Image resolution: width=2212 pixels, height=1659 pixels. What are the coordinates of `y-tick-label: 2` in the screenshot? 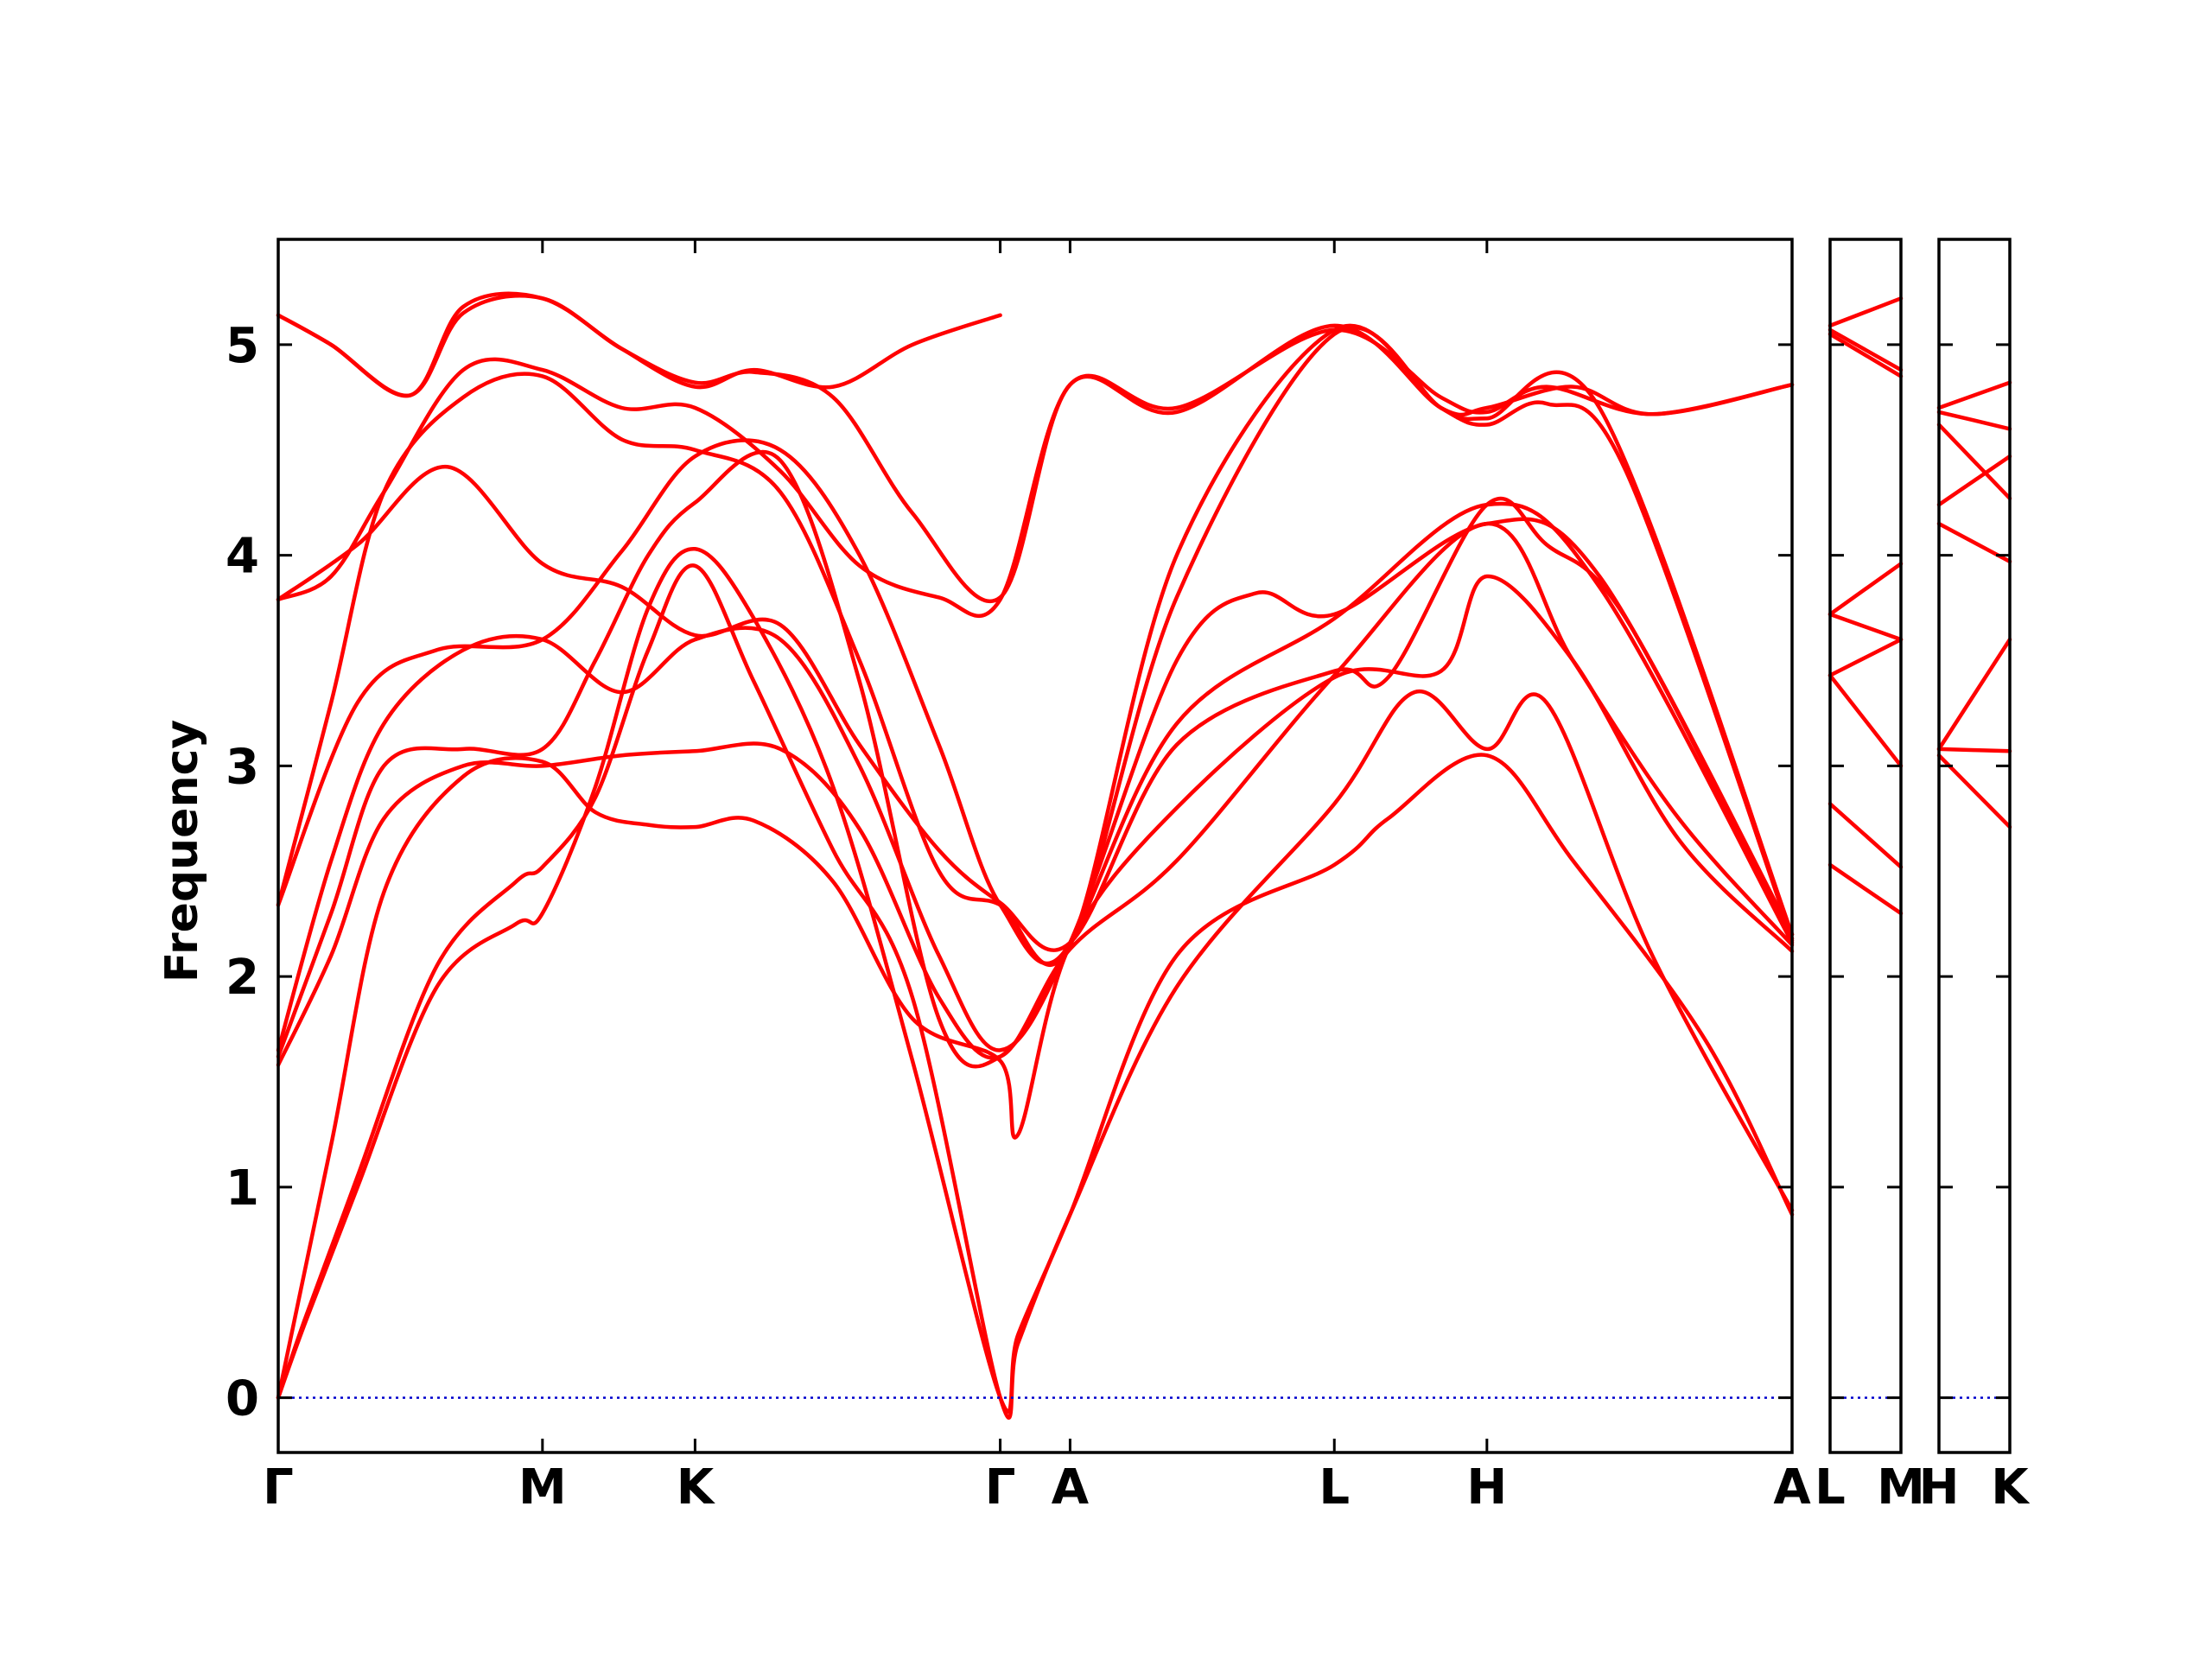 It's located at (242, 978).